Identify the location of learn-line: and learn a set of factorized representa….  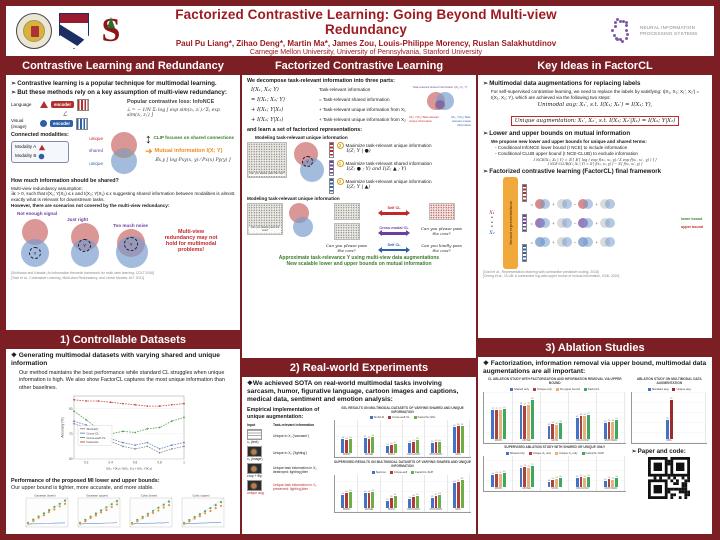
(305, 130).